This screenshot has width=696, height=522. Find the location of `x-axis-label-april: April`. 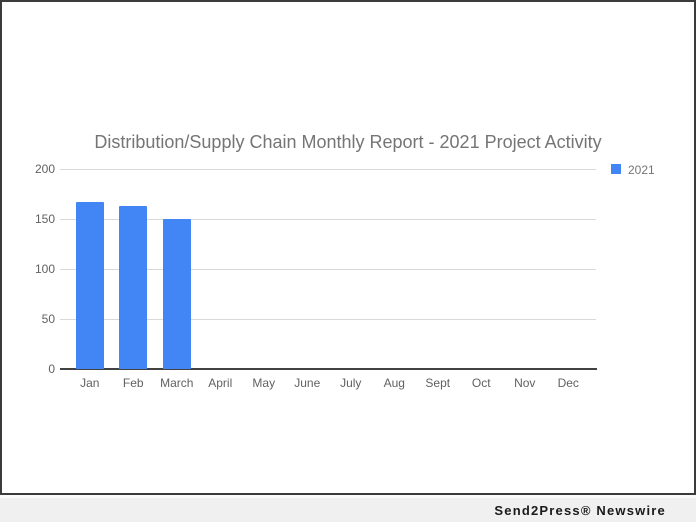

x-axis-label-april: April is located at coordinates (220, 383).